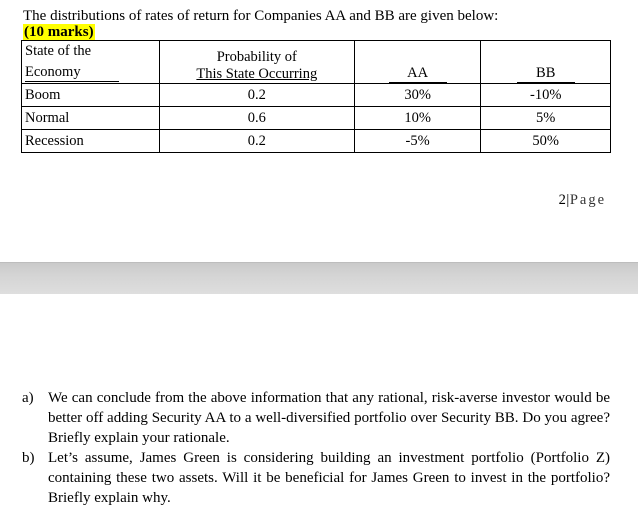 The height and width of the screenshot is (518, 638). What do you see at coordinates (545, 141) in the screenshot?
I see `cell-bb: 50%` at bounding box center [545, 141].